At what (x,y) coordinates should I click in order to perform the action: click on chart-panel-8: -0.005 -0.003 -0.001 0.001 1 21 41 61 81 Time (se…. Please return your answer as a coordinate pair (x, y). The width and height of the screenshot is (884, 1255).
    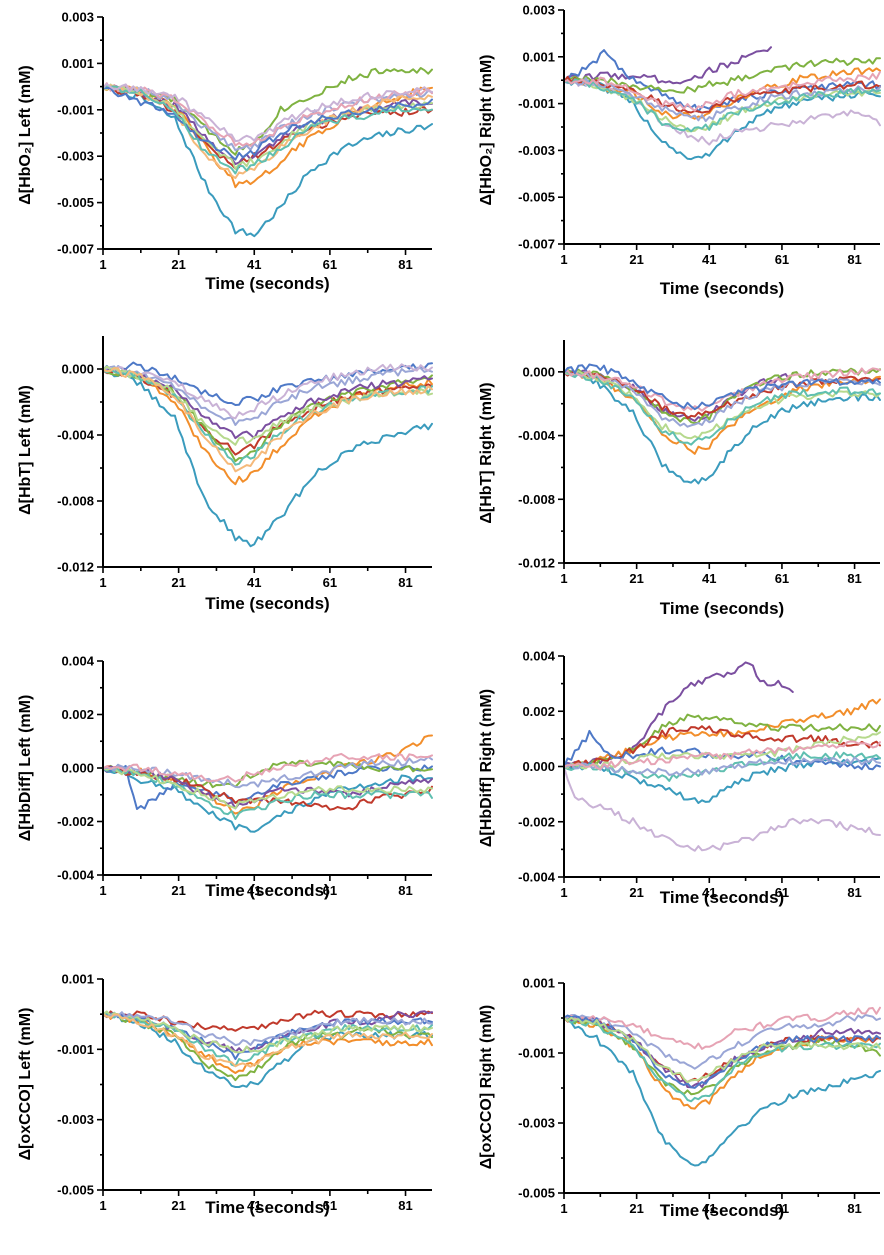
    Looking at the image, I should click on (679, 1098).